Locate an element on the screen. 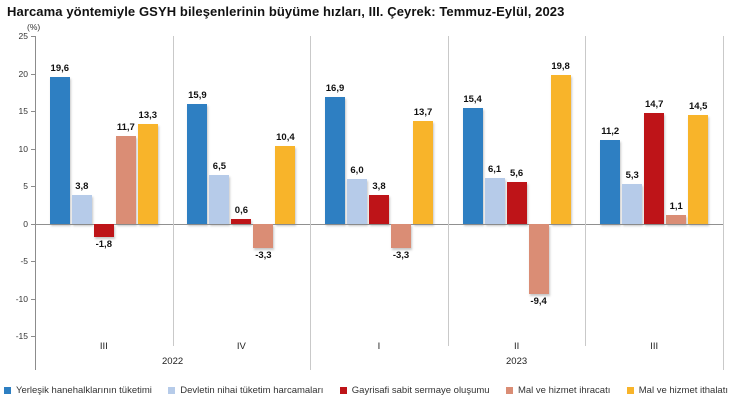 The image size is (732, 403). bar-value-label: -1,8 is located at coordinates (103, 244).